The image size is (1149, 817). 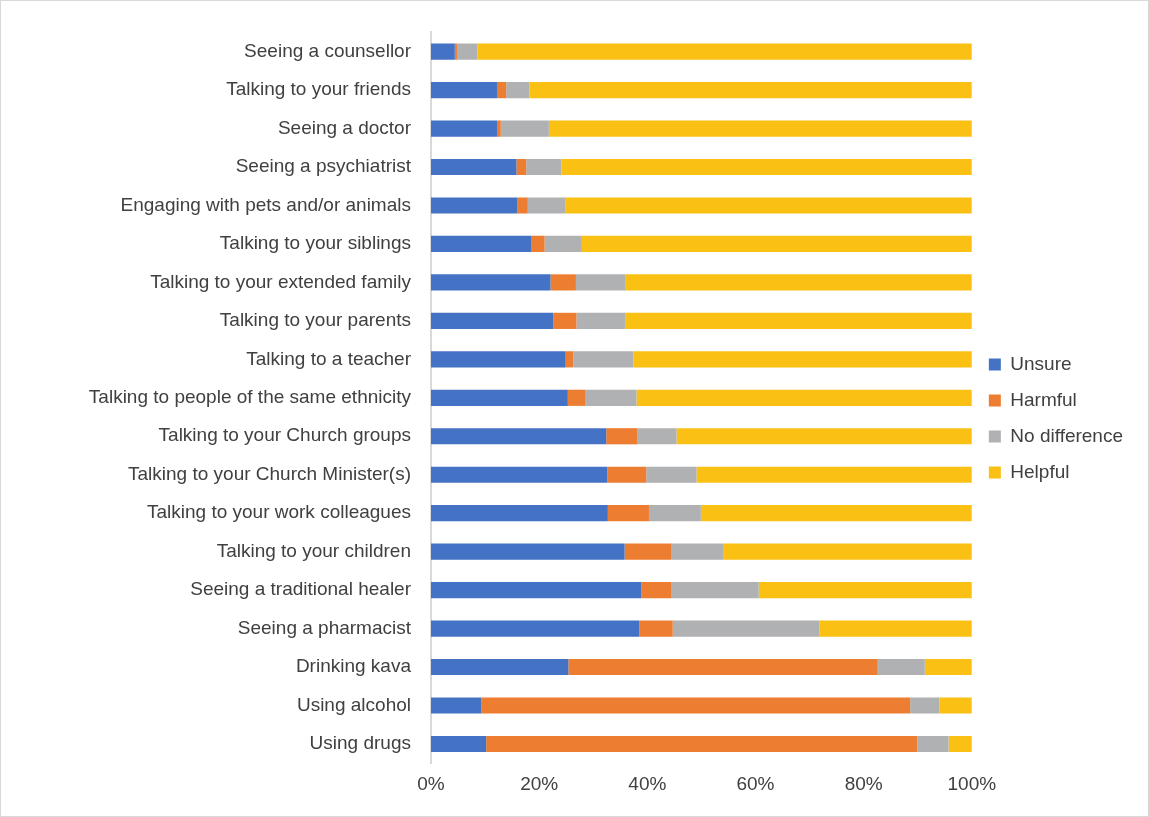 I want to click on y-tick-label: Talking to your children, so click(x=313, y=550).